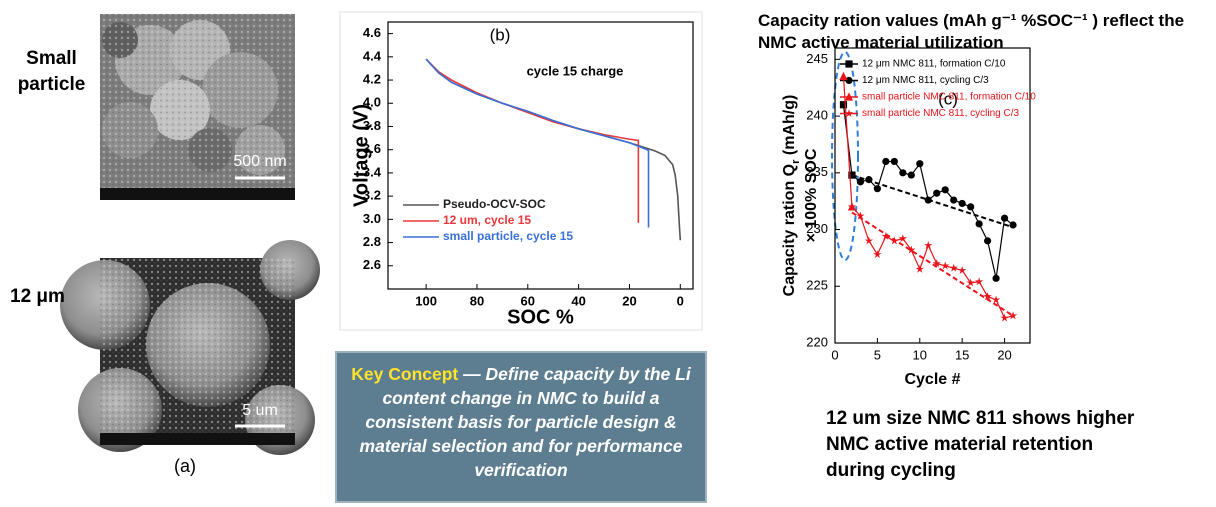  I want to click on x-tick-label: 15, so click(962, 354).